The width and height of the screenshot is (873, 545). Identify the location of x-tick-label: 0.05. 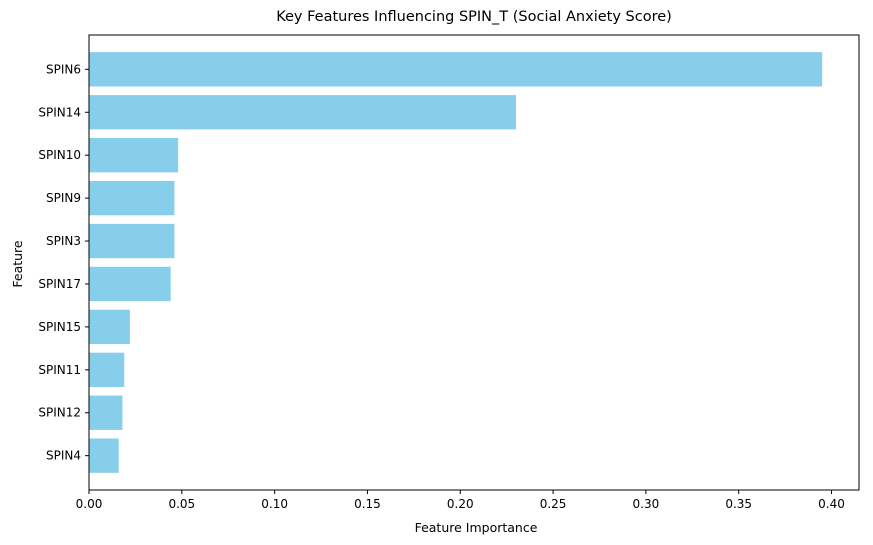
(181, 504).